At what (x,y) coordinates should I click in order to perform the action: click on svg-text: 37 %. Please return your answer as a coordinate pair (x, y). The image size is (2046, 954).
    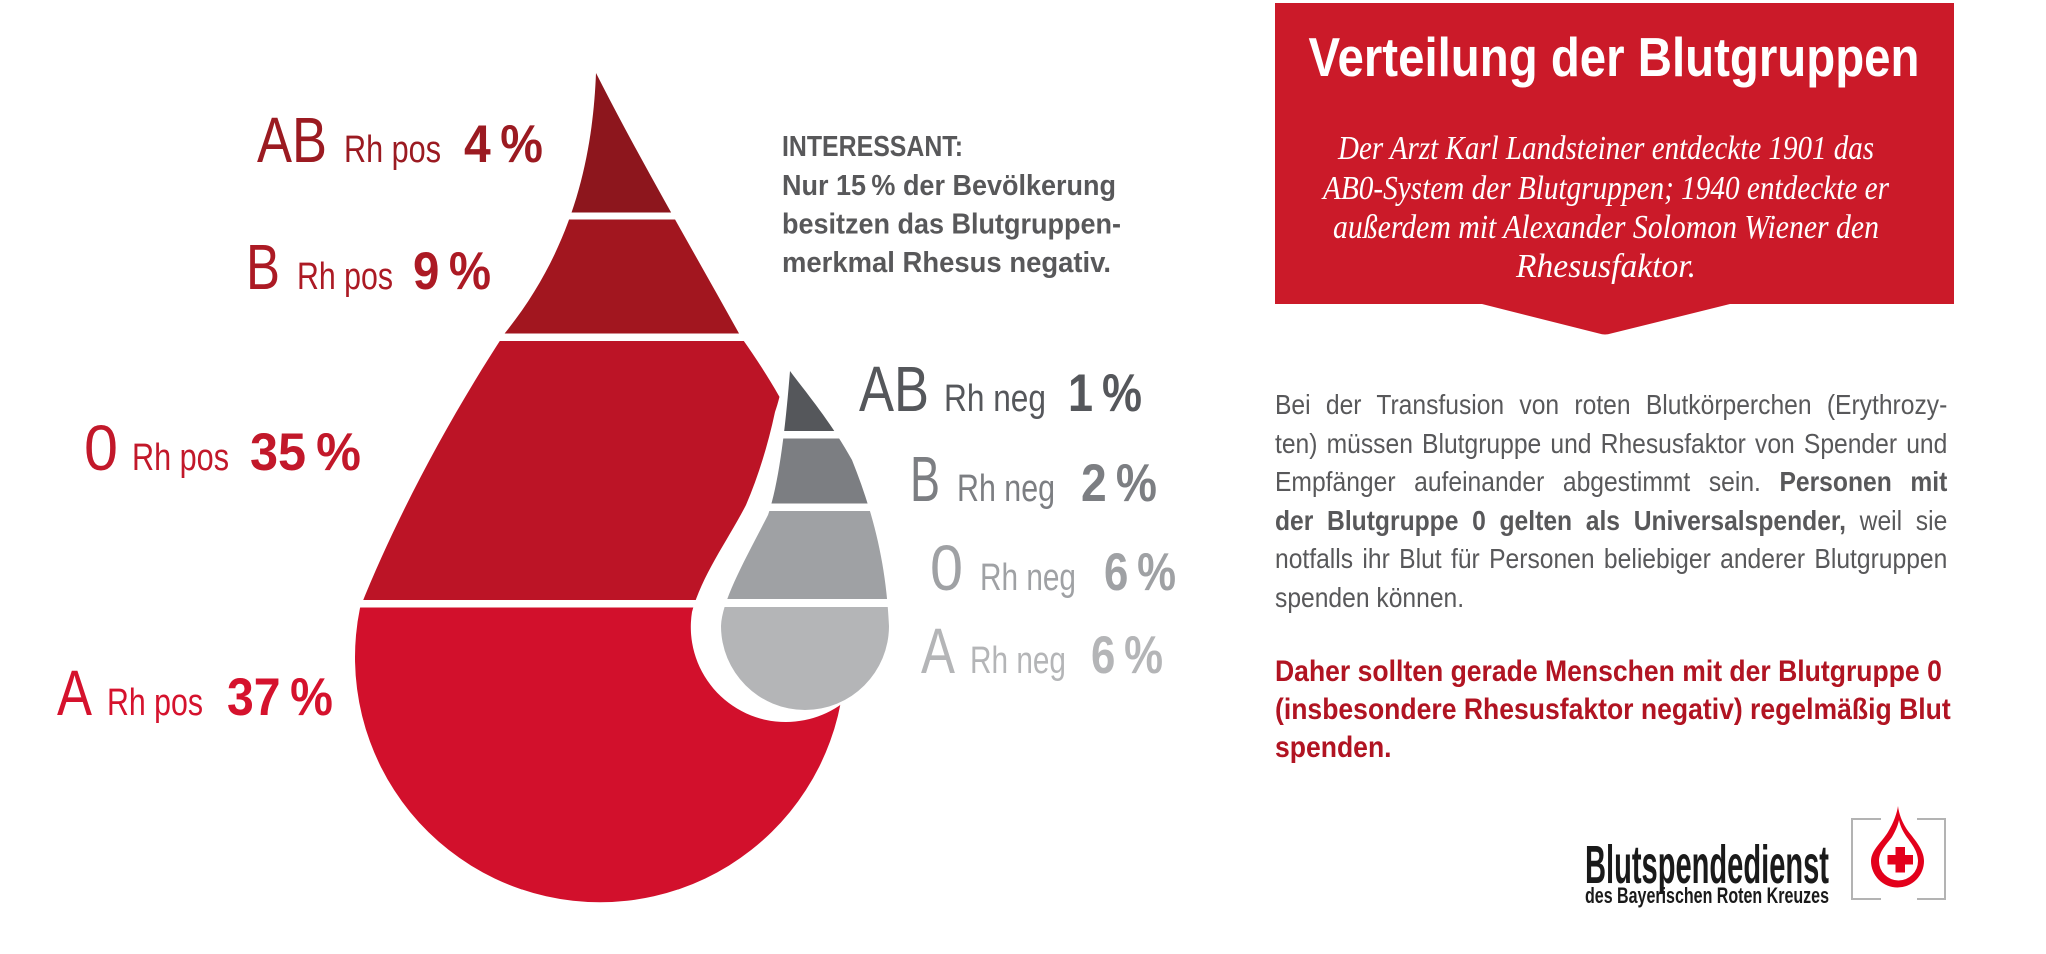
    Looking at the image, I should click on (280, 697).